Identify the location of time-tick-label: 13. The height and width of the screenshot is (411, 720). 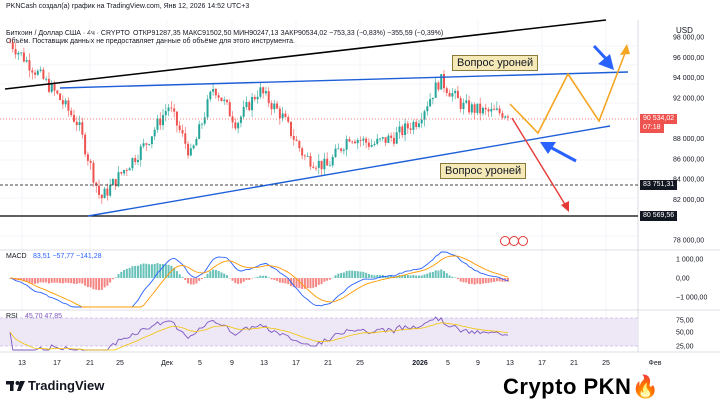
(22, 363).